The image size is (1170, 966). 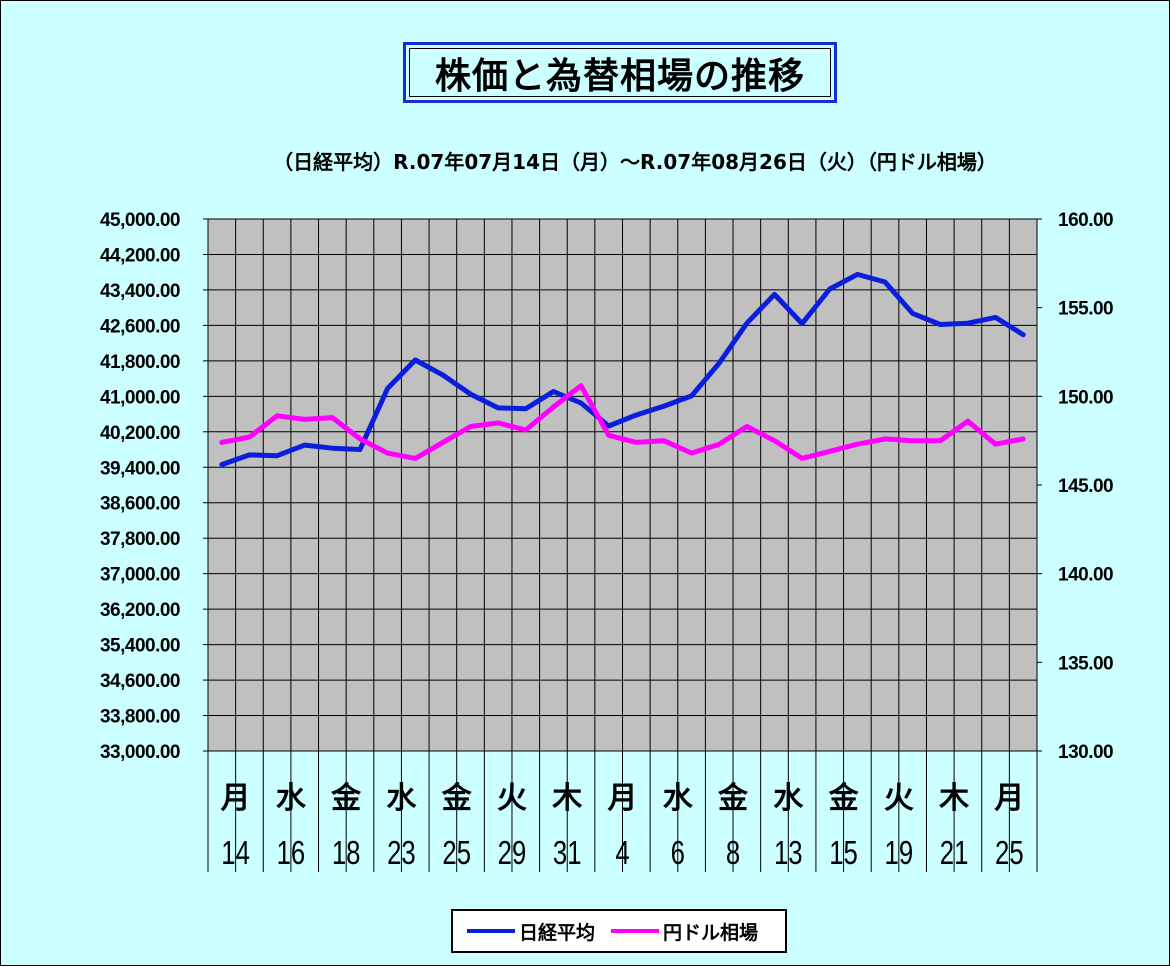 What do you see at coordinates (622, 853) in the screenshot?
I see `x-day-label: 4` at bounding box center [622, 853].